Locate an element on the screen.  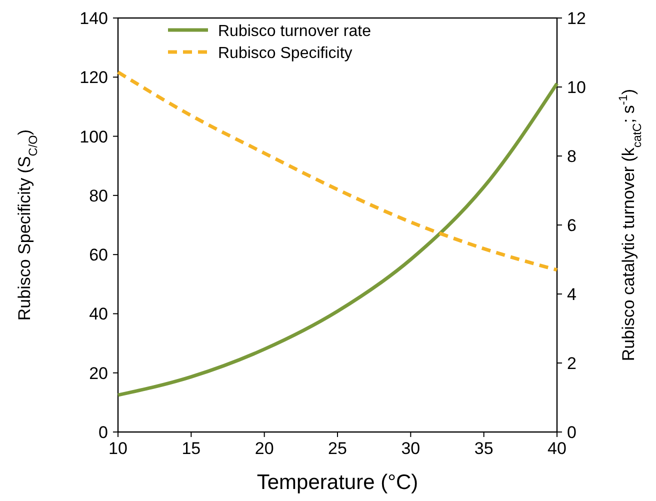
x-tick-label: 35 is located at coordinates (484, 448).